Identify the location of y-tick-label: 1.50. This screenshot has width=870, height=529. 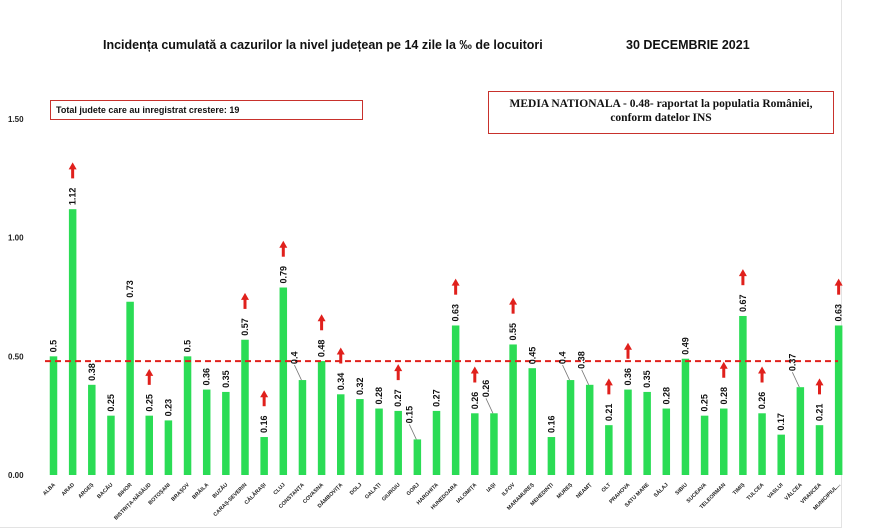
(16, 119).